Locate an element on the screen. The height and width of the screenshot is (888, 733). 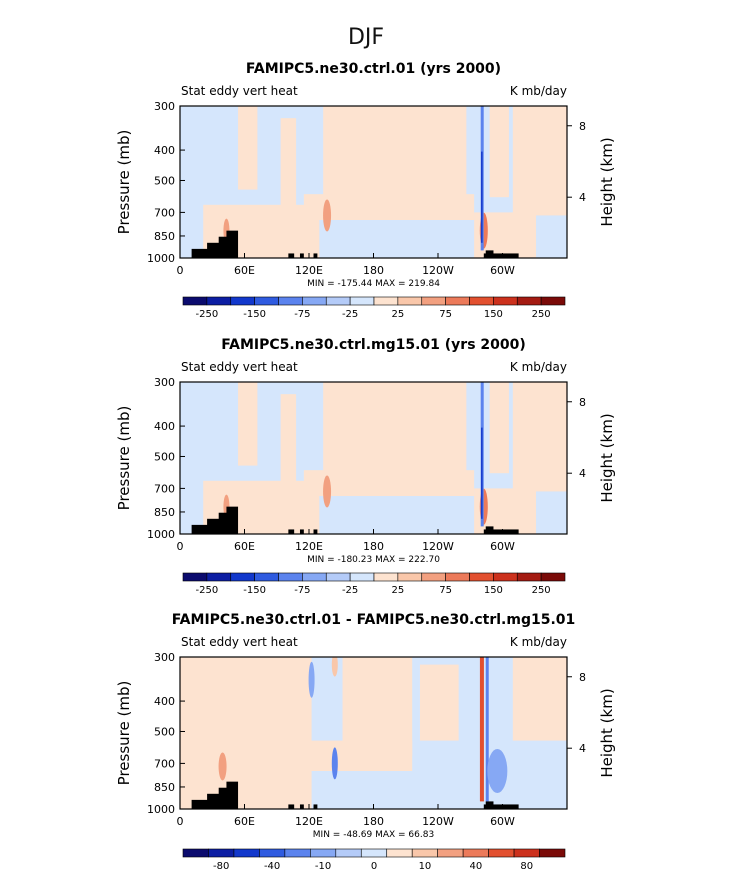
colorbar-label: -80 is located at coordinates (221, 866).